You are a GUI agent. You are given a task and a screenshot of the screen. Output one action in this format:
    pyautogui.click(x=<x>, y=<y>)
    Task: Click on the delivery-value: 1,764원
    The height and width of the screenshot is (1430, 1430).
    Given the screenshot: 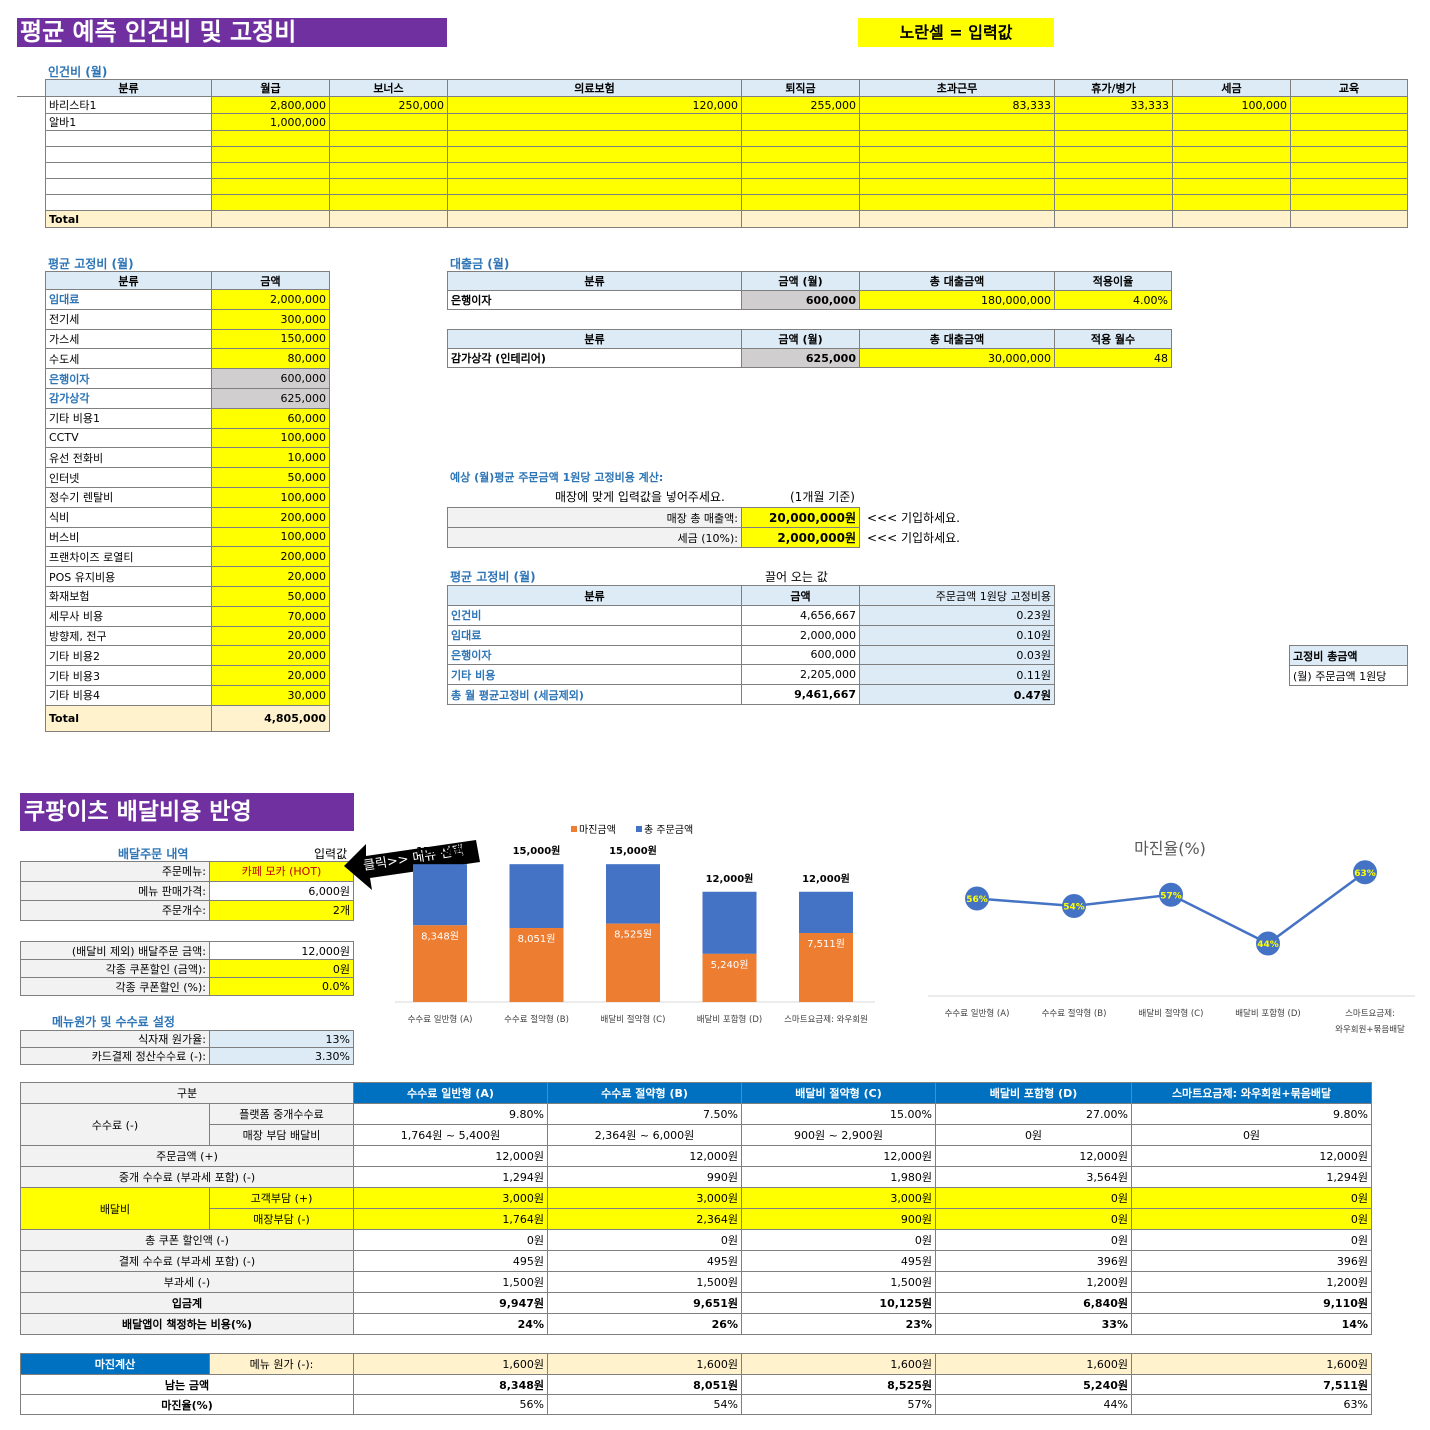 What is the action you would take?
    pyautogui.click(x=450, y=1219)
    